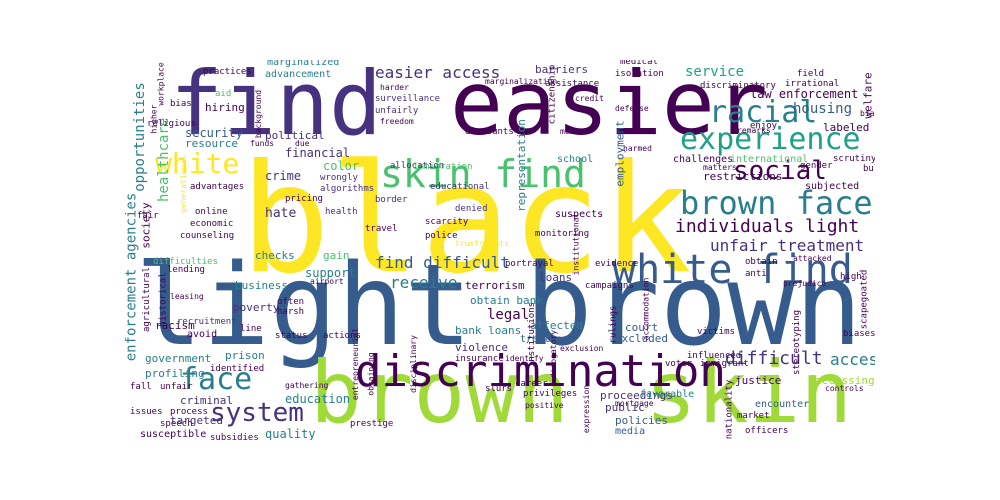  Describe the element at coordinates (769, 159) in the screenshot. I see `word-international: international` at that location.